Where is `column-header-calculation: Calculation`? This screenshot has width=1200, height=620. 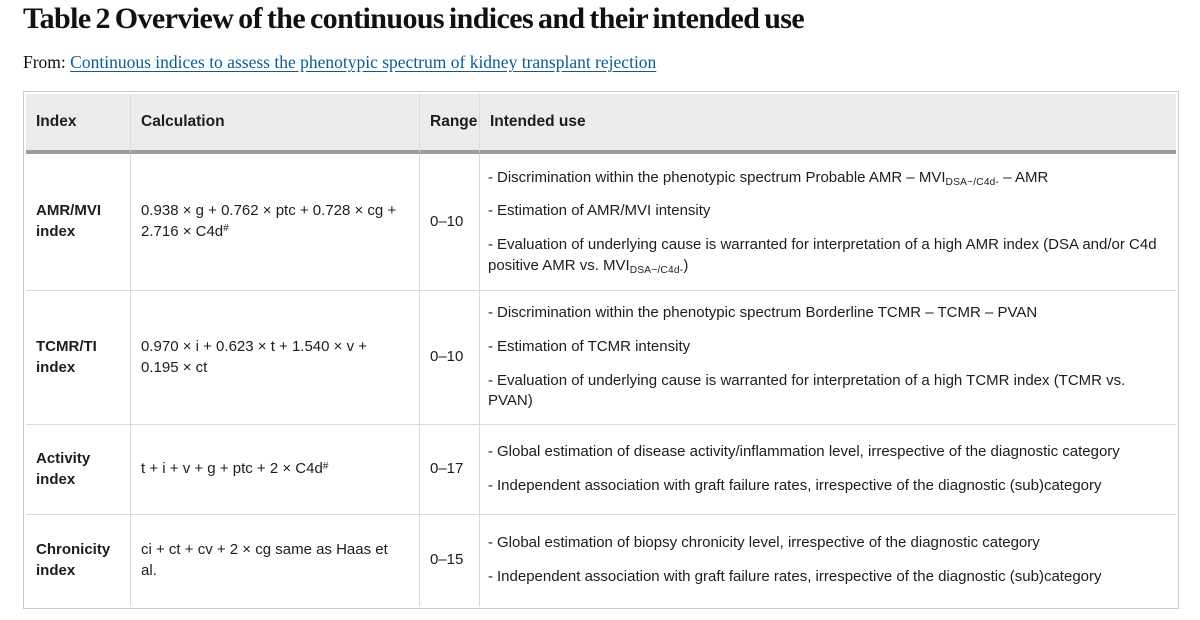 column-header-calculation: Calculation is located at coordinates (274, 124).